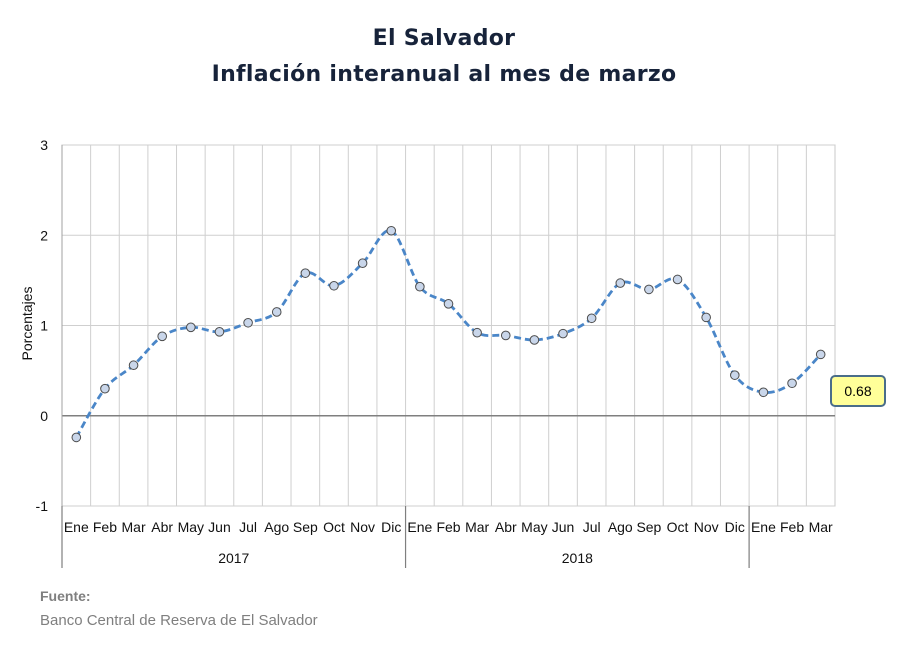 This screenshot has height=650, width=918. Describe the element at coordinates (44, 235) in the screenshot. I see `y-tick-label: 2` at that location.